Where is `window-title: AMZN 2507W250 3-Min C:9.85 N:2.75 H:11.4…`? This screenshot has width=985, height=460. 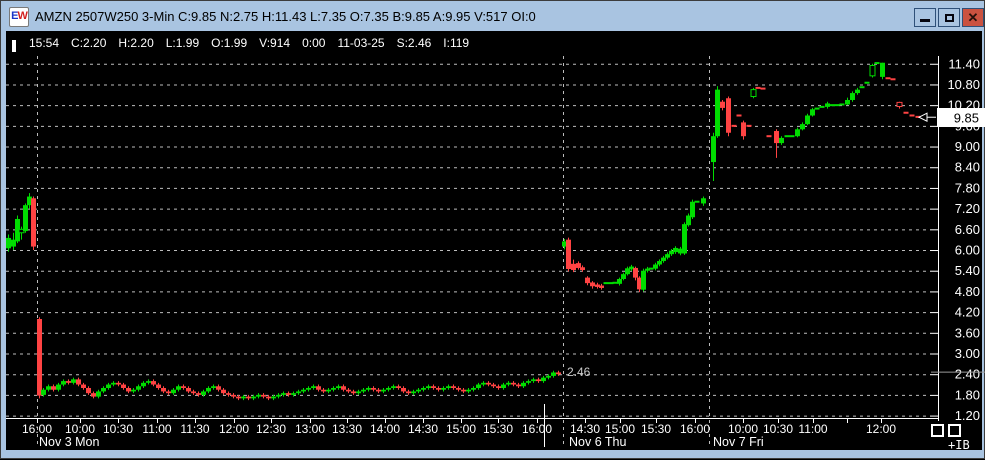
window-title: AMZN 2507W250 3-Min C:9.85 N:2.75 H:11.4… is located at coordinates (285, 16).